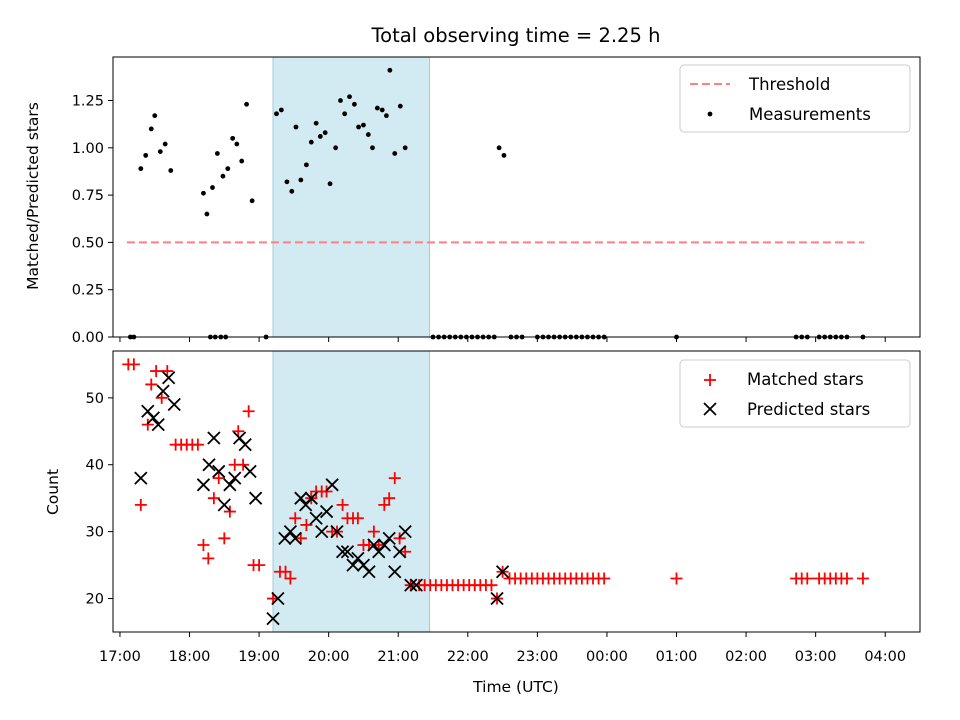  Describe the element at coordinates (120, 657) in the screenshot. I see `x-tick-label: 17:00` at that location.